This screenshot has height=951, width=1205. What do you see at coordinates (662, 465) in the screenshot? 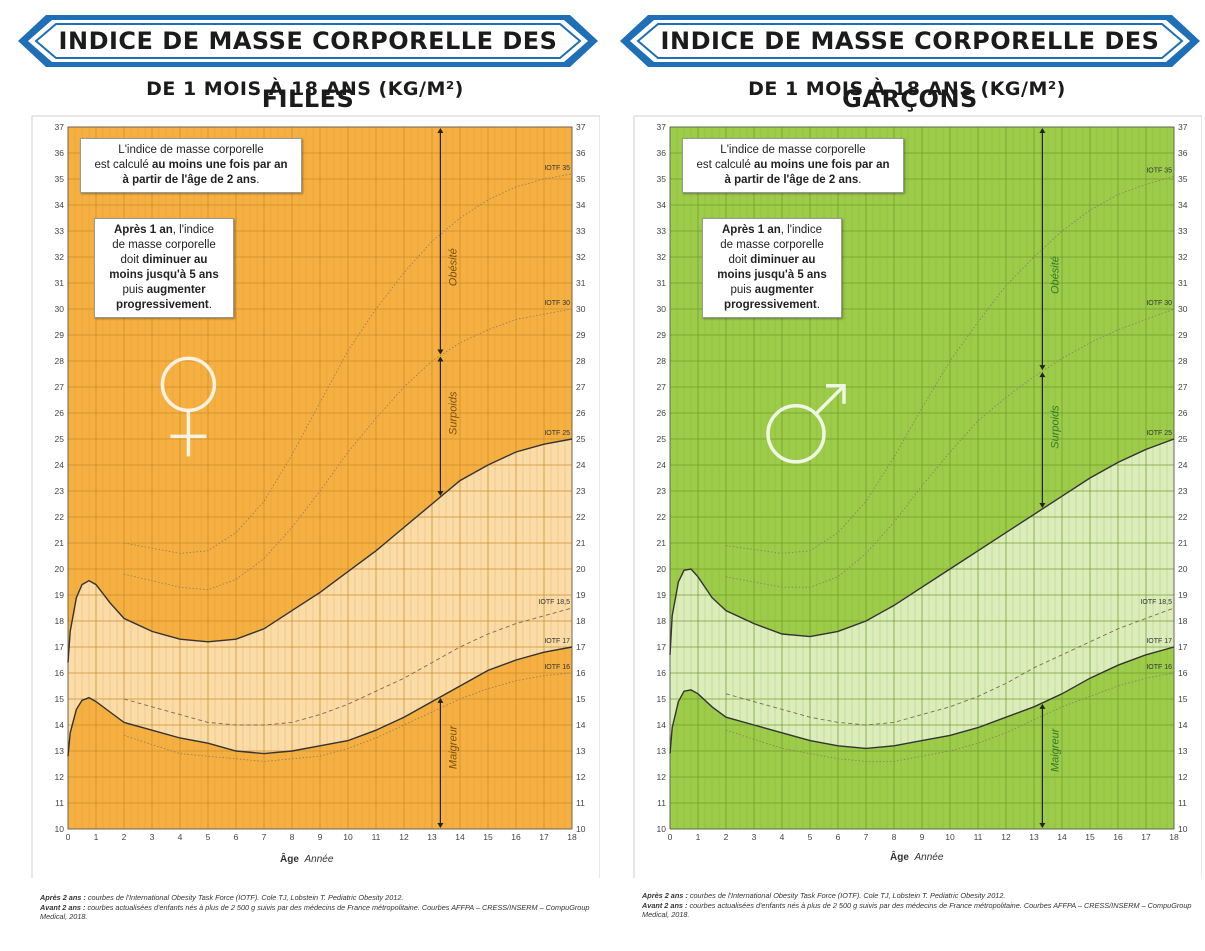
I see `y-tick-label-left: 24` at bounding box center [662, 465].